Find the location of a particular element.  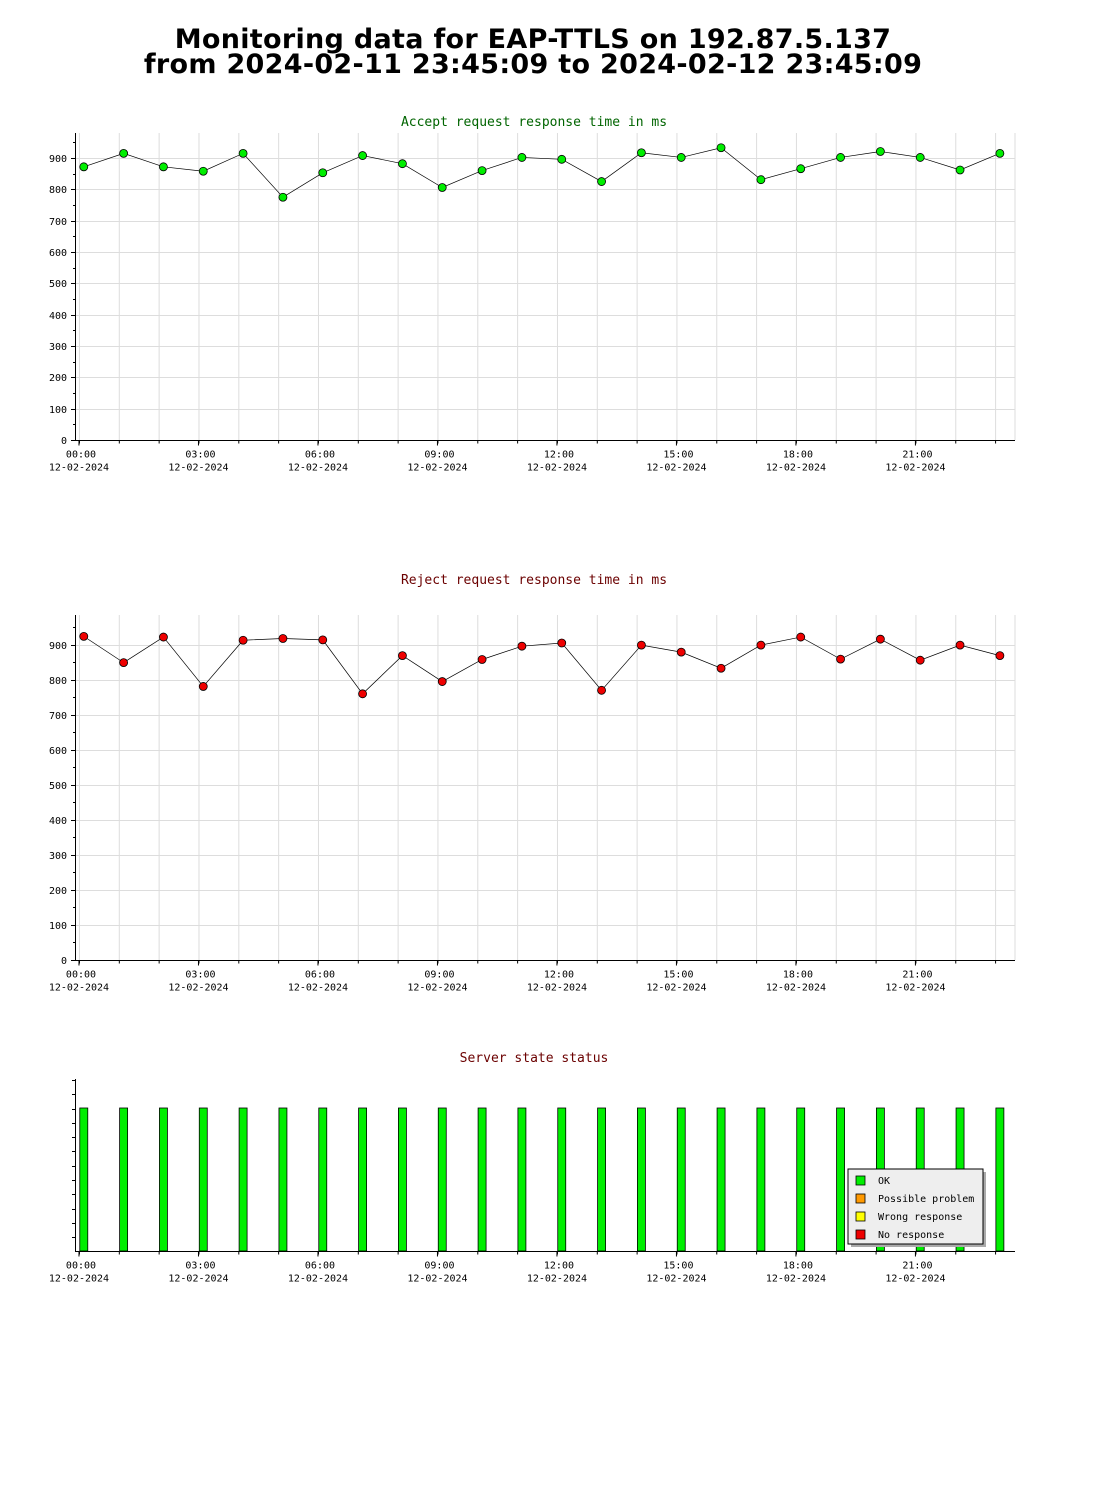

legend-label: OK is located at coordinates (884, 1181).